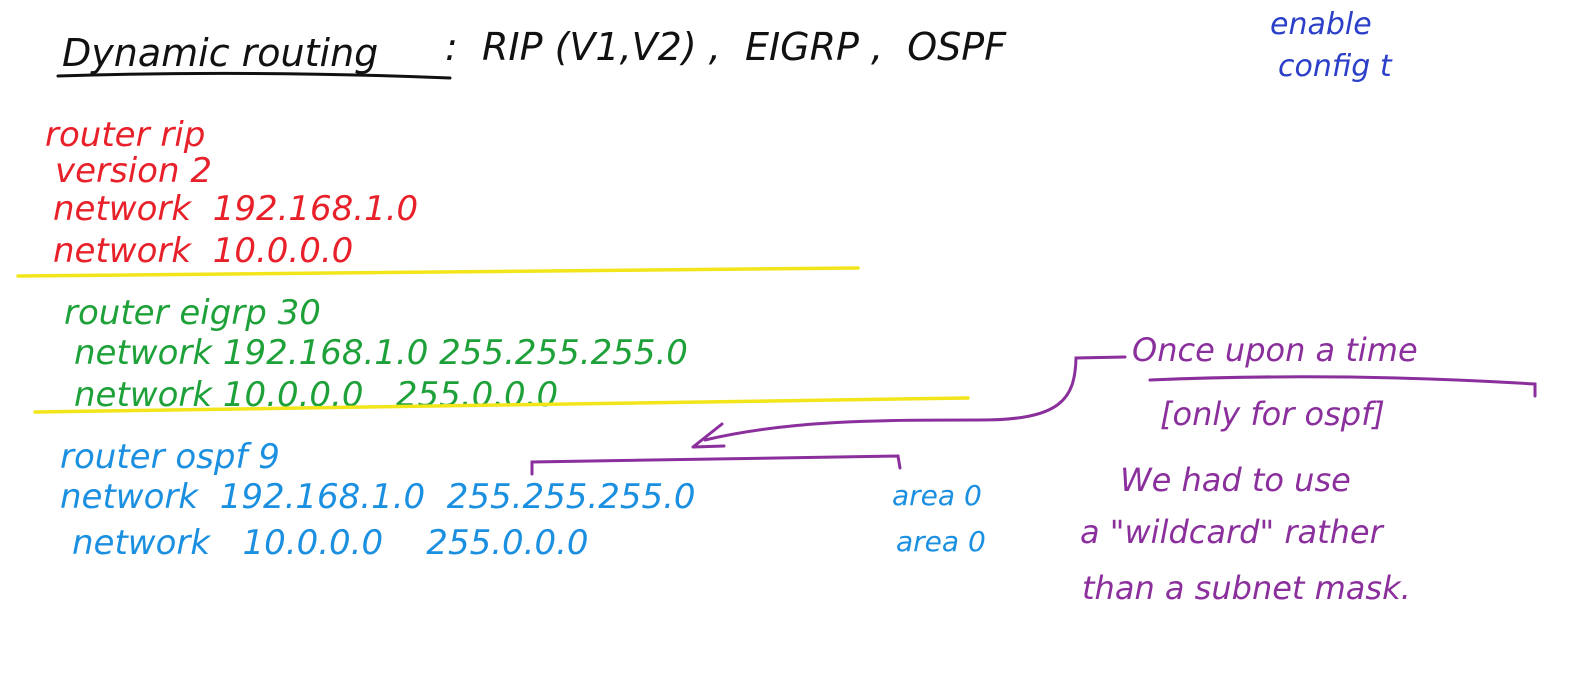 This screenshot has width=1593, height=691. Describe the element at coordinates (941, 541) in the screenshot. I see `ospf-area-label-2: area 0` at that location.